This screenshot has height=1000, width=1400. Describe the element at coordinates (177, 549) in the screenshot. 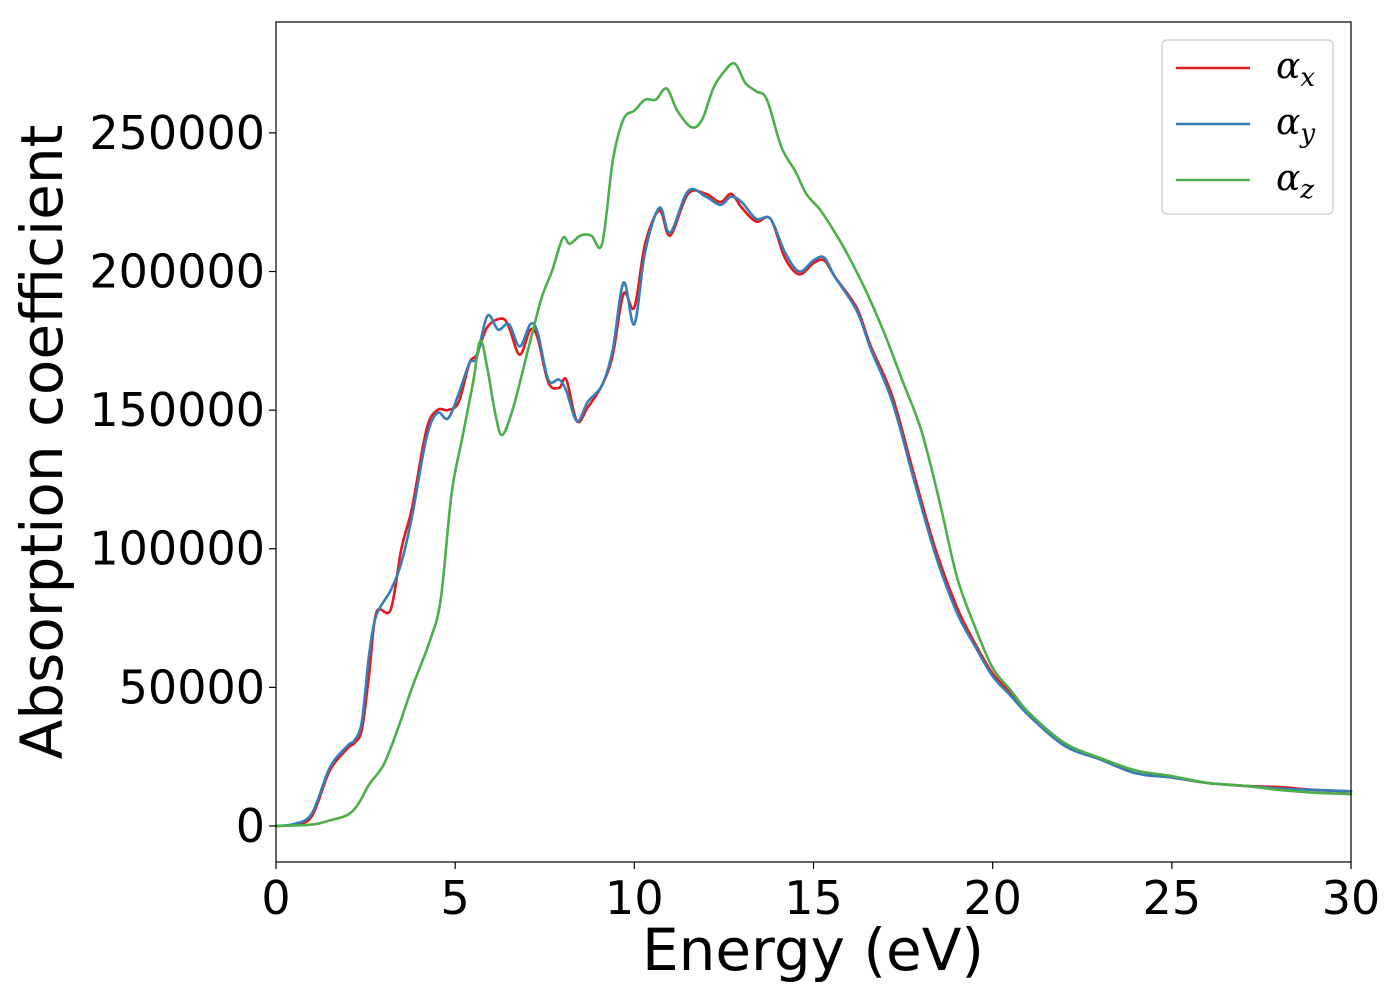

I see `y-tick-label: 100000` at that location.